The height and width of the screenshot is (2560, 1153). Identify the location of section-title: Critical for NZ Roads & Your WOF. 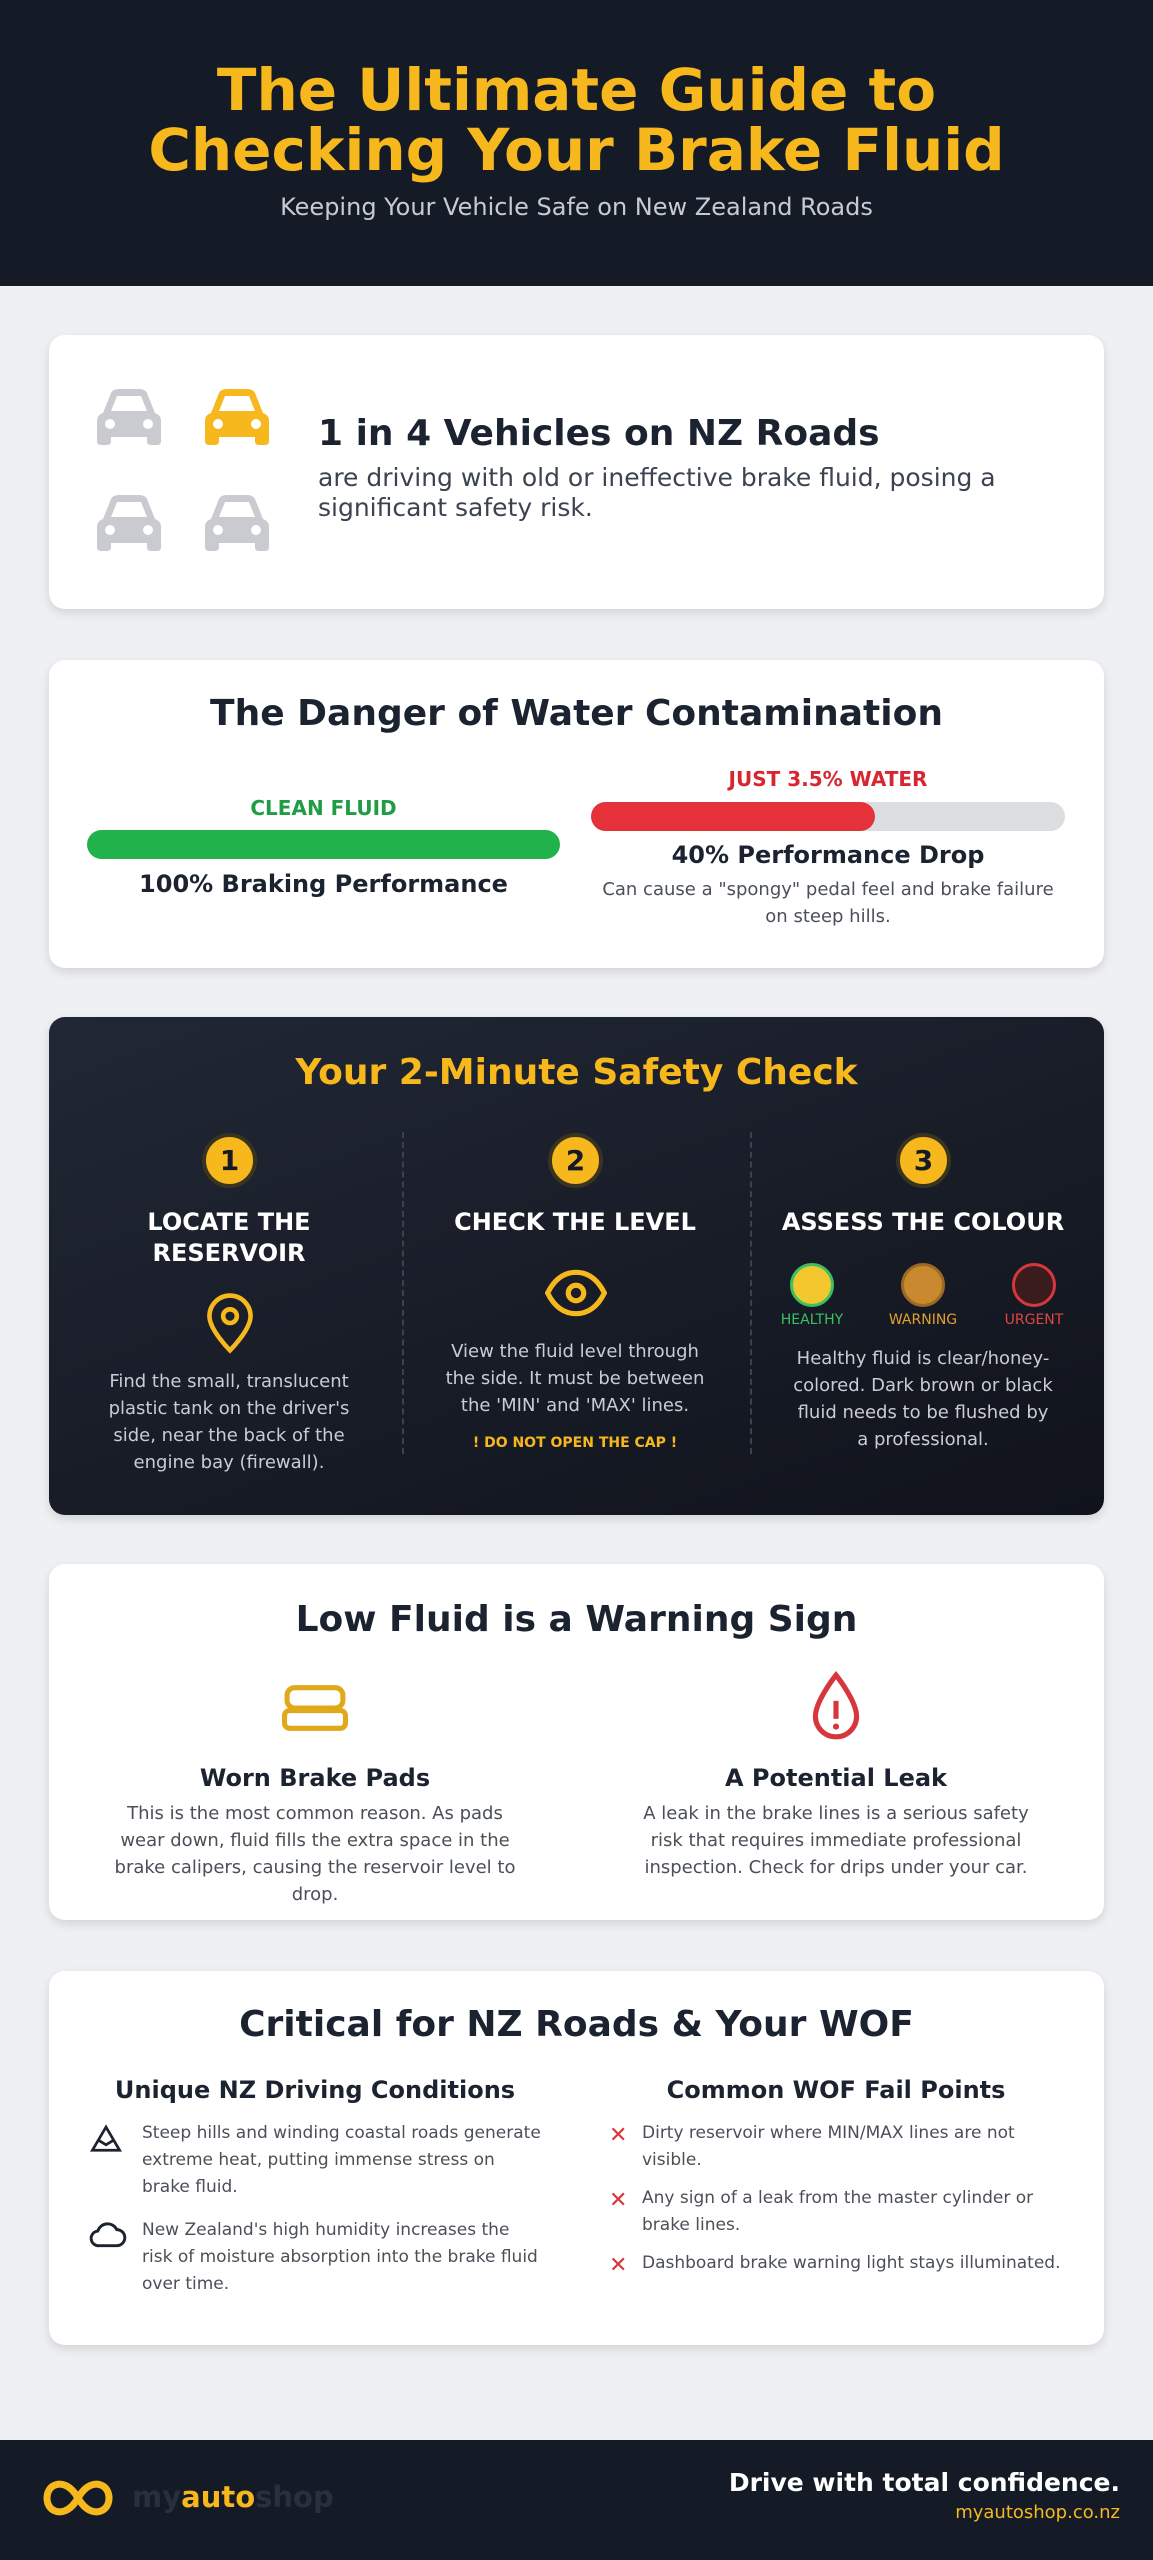
(576, 2024).